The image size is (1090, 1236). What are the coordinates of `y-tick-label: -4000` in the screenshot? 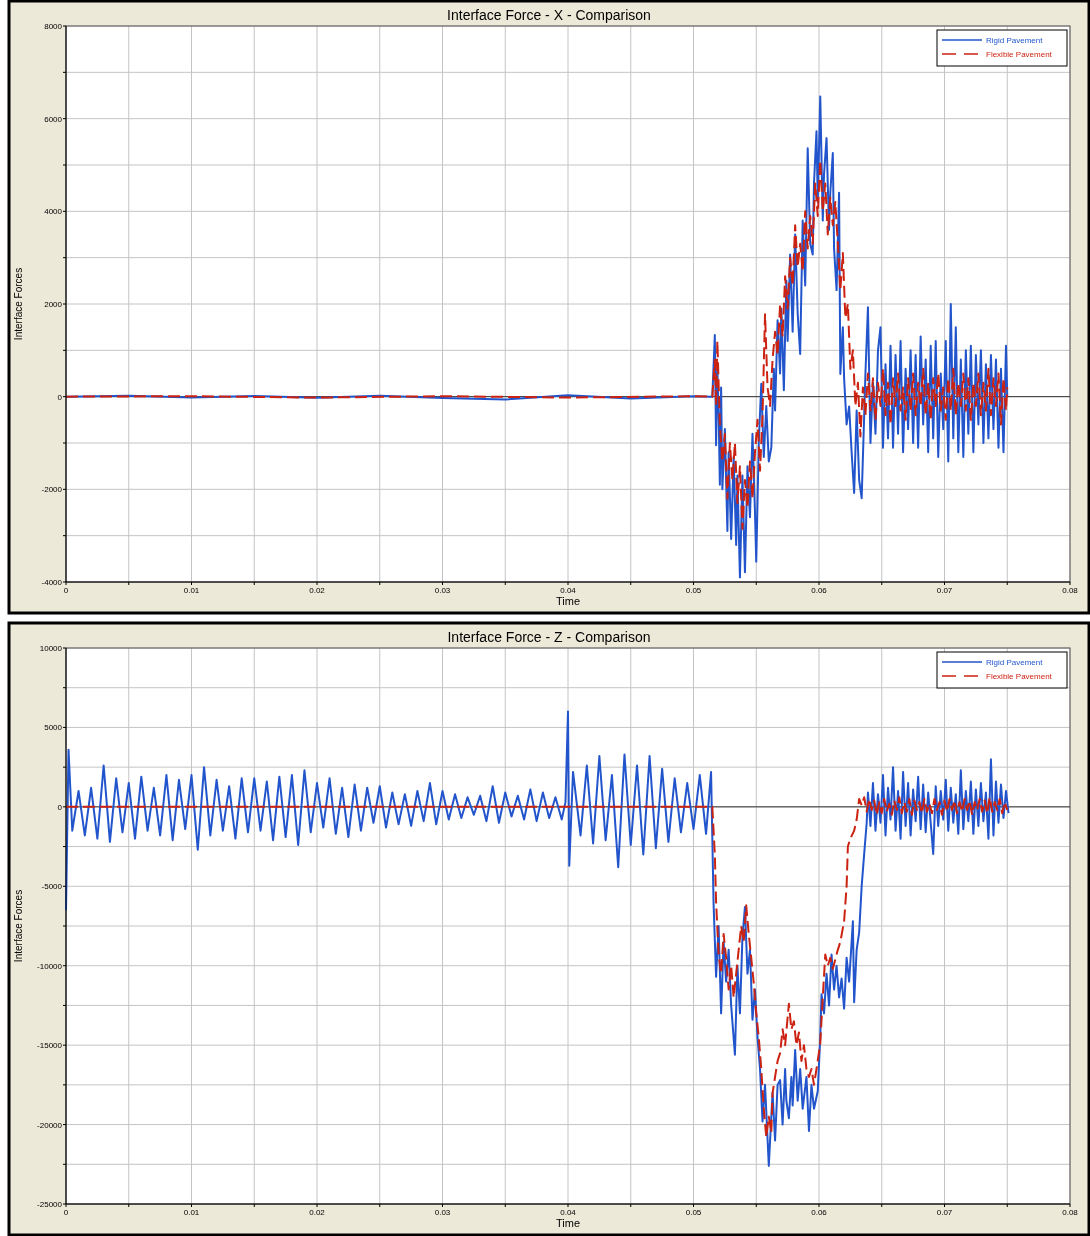 It's located at (52, 582).